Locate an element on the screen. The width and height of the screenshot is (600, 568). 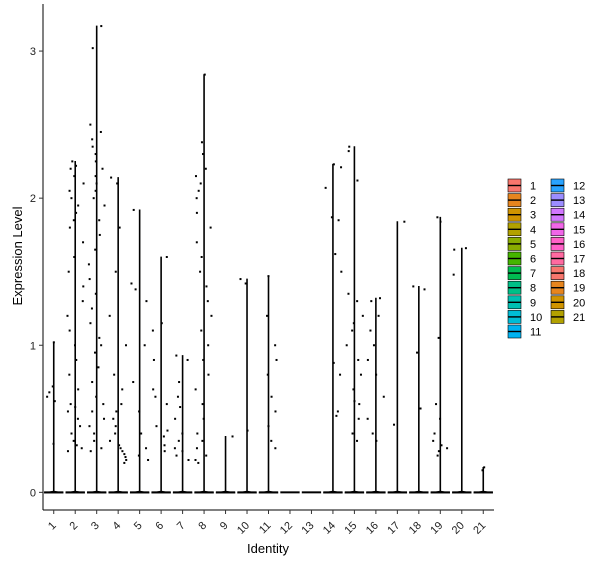
legend-label-7: 7 is located at coordinates (533, 274).